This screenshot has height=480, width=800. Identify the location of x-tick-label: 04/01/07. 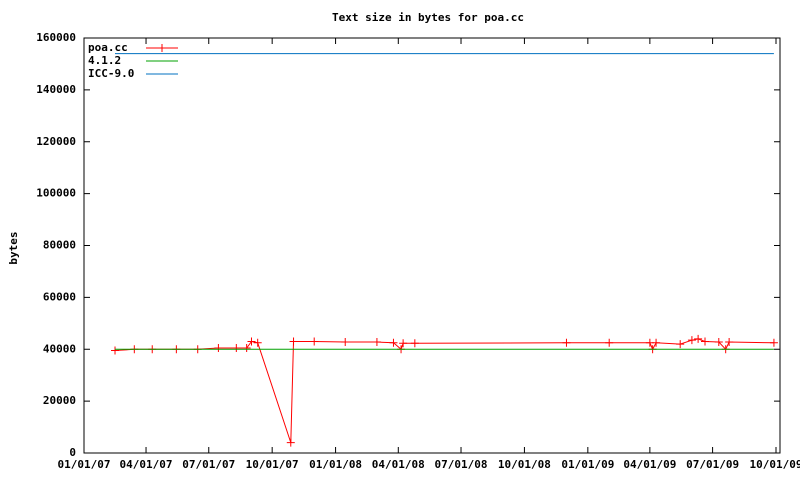
(146, 464).